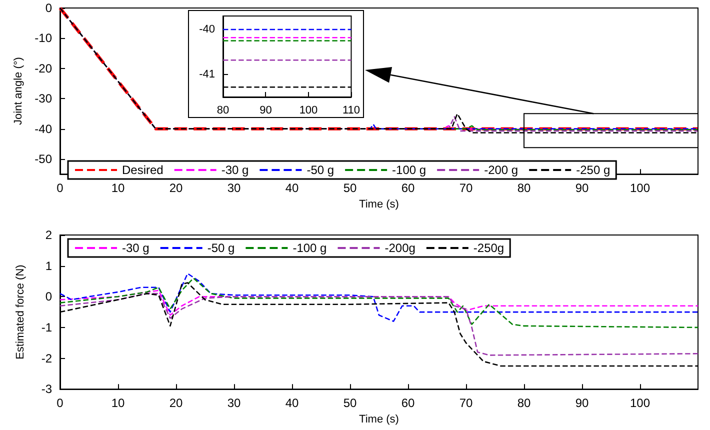  Describe the element at coordinates (593, 170) in the screenshot. I see `legend-label: -250 g` at that location.